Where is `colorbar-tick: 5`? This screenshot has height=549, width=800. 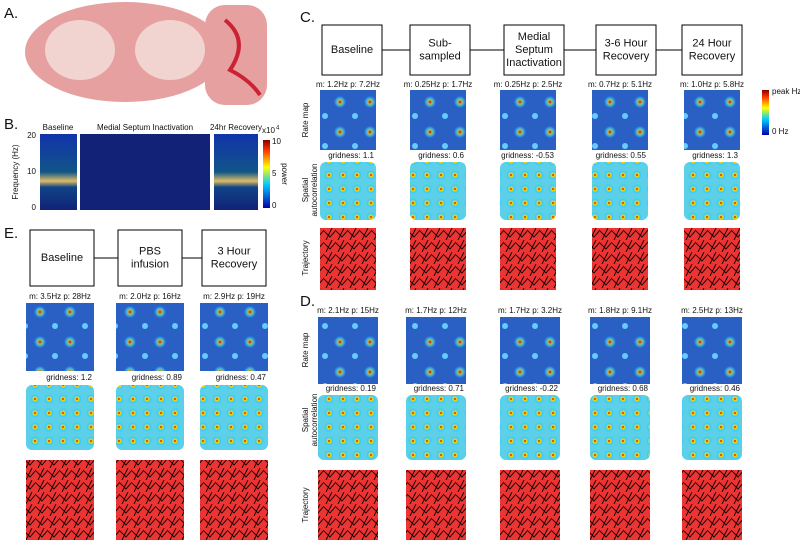
colorbar-tick: 5 is located at coordinates (274, 173).